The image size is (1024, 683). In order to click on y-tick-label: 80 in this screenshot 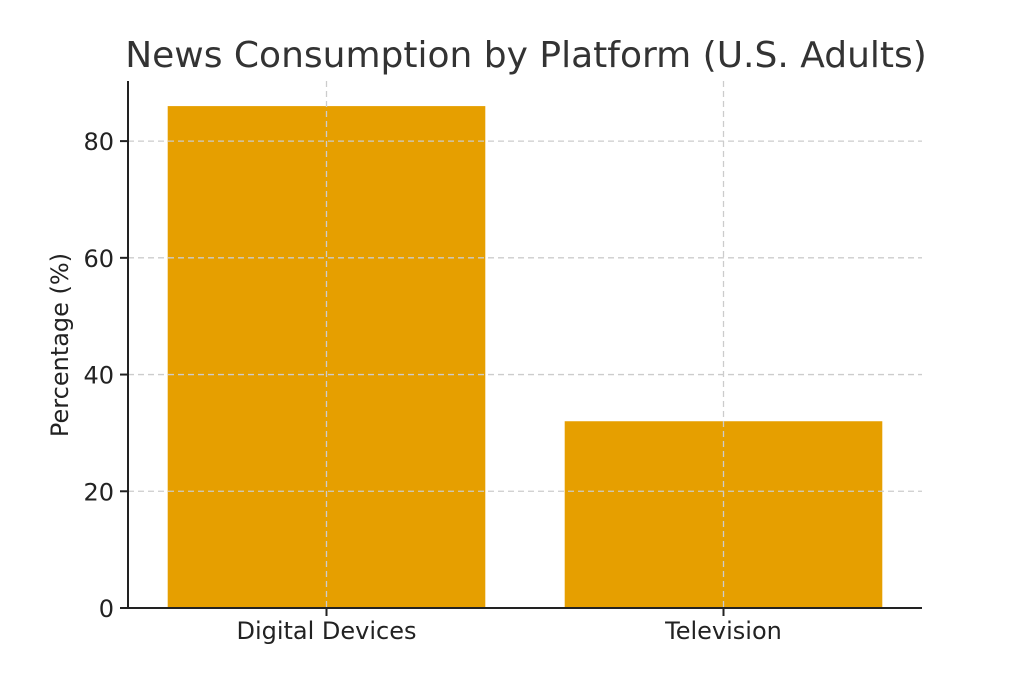, I will do `click(98, 142)`.